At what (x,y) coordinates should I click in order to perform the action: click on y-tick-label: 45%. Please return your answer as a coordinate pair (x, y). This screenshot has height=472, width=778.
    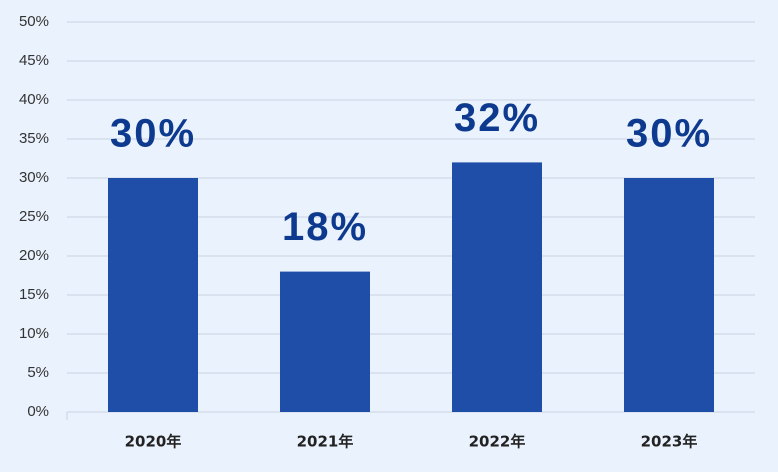
    Looking at the image, I should click on (34, 60).